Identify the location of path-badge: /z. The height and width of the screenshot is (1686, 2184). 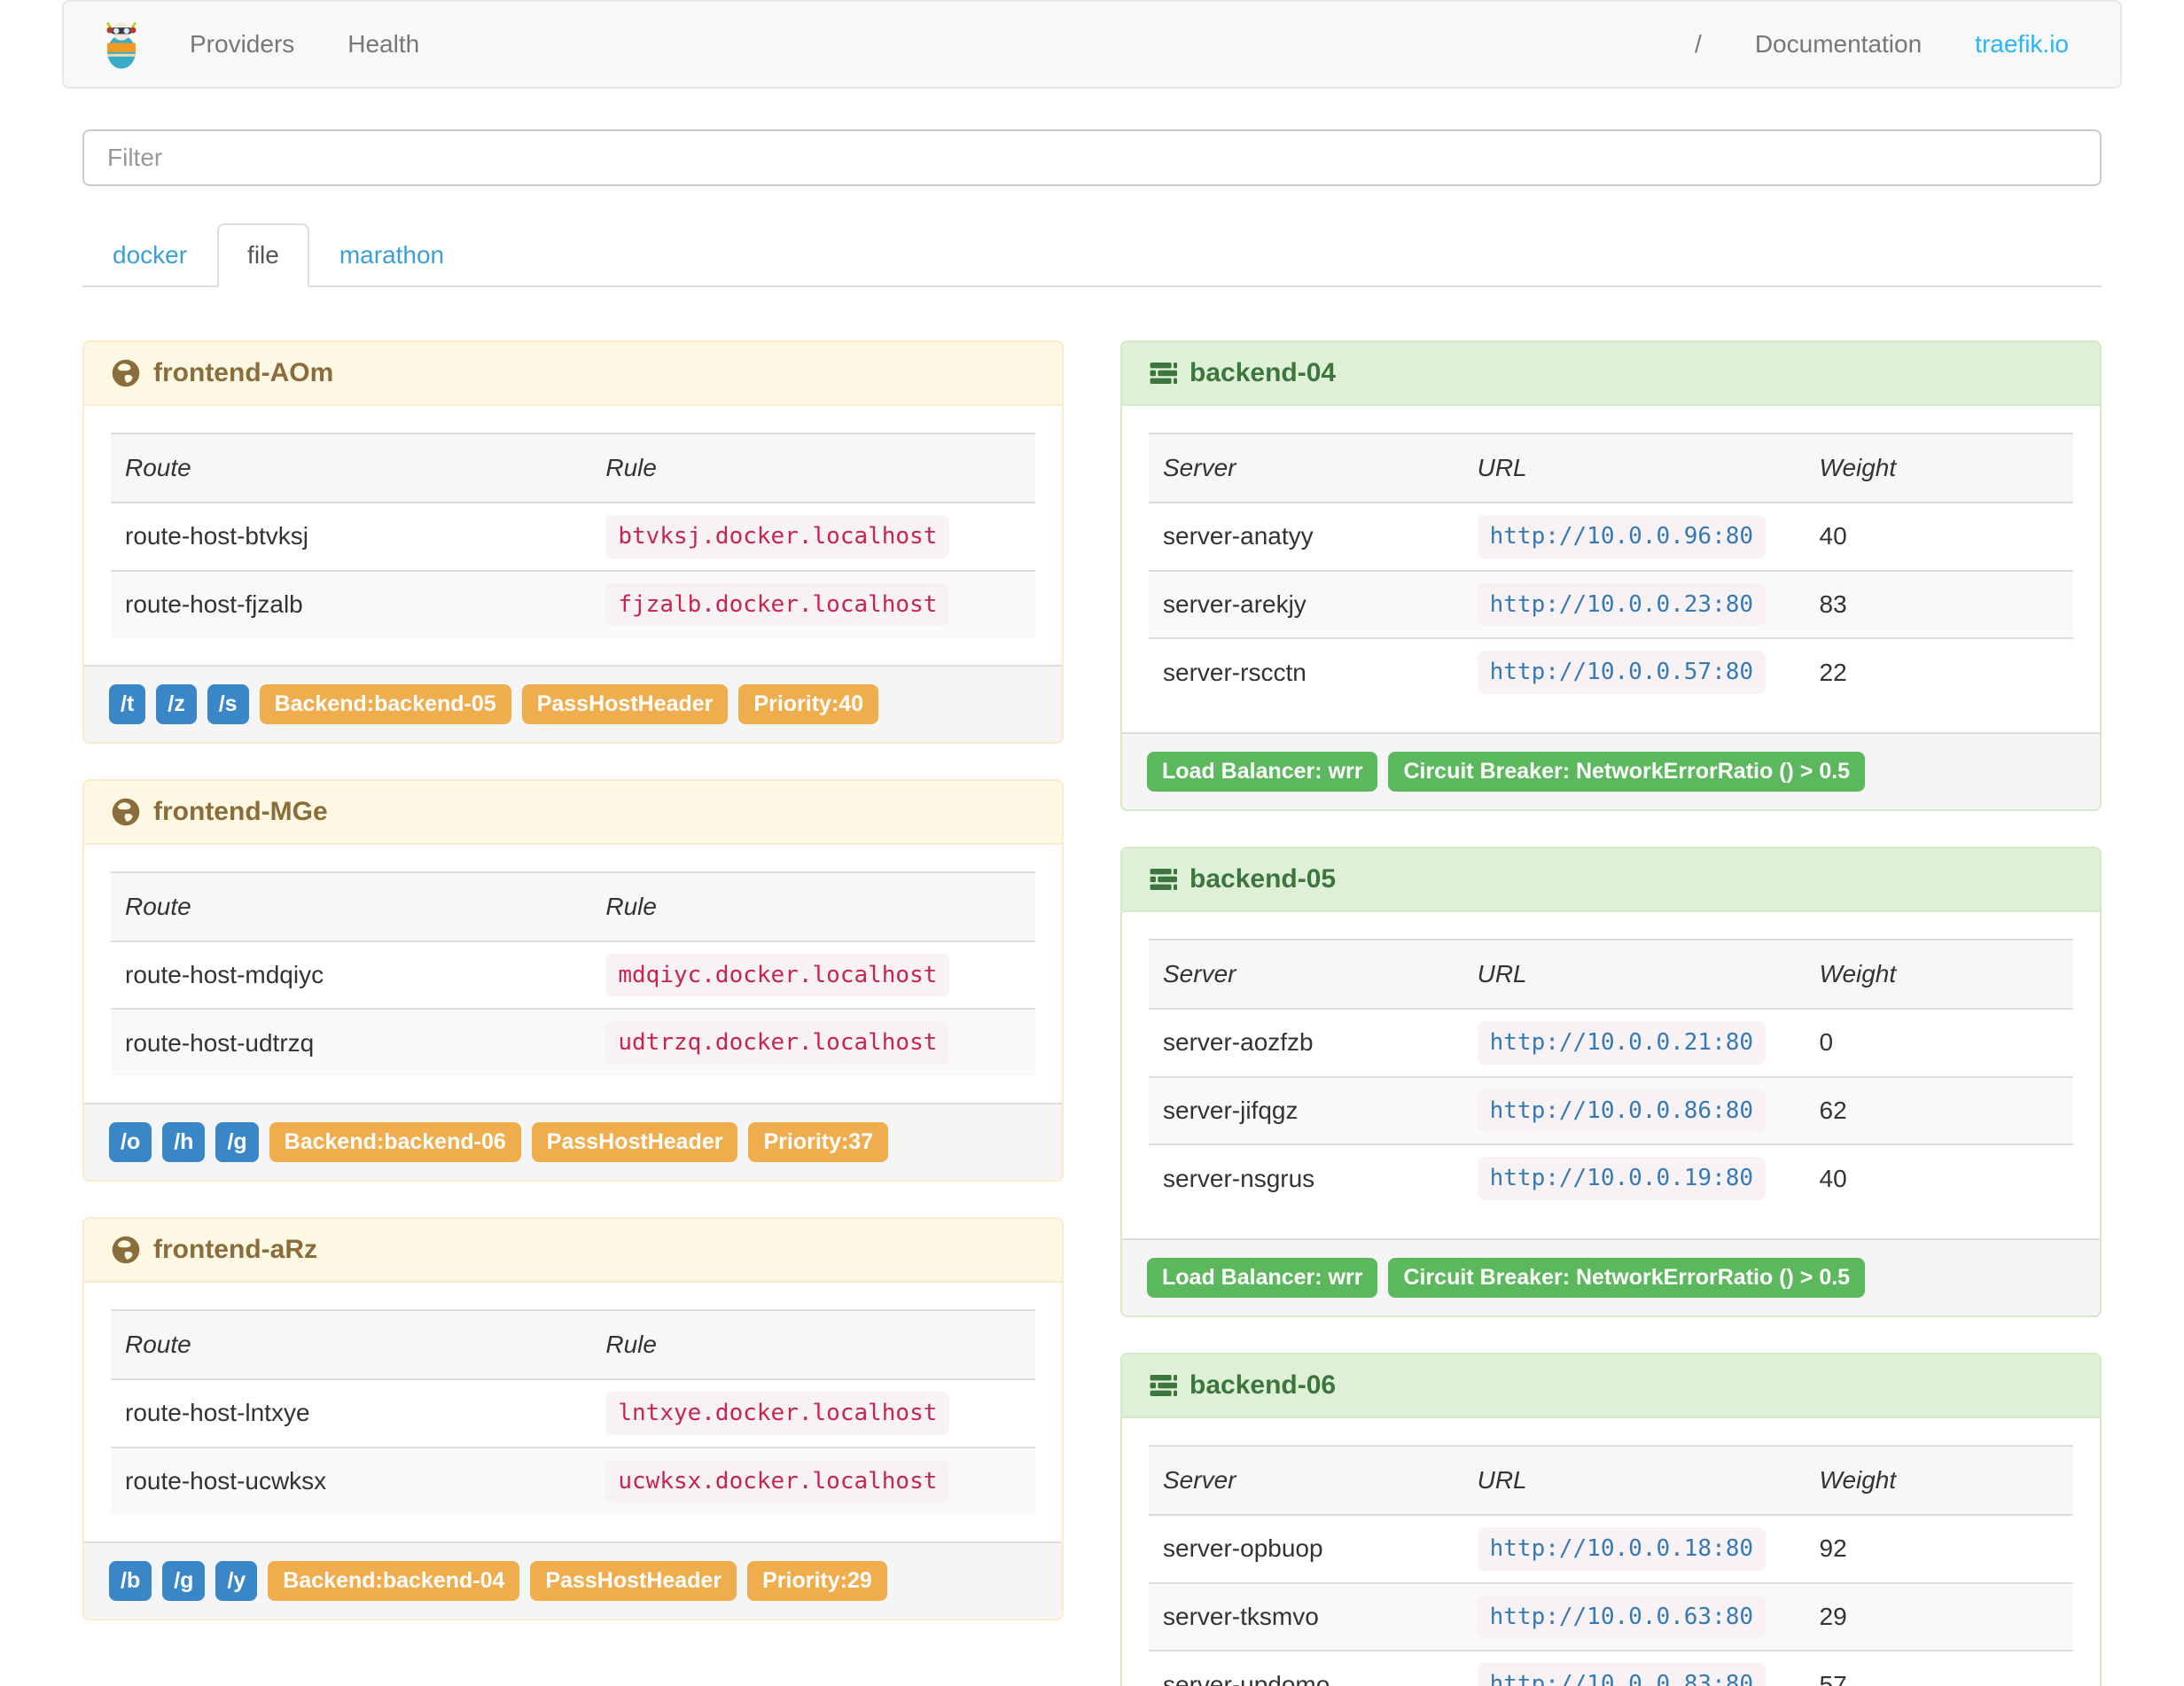
(176, 703).